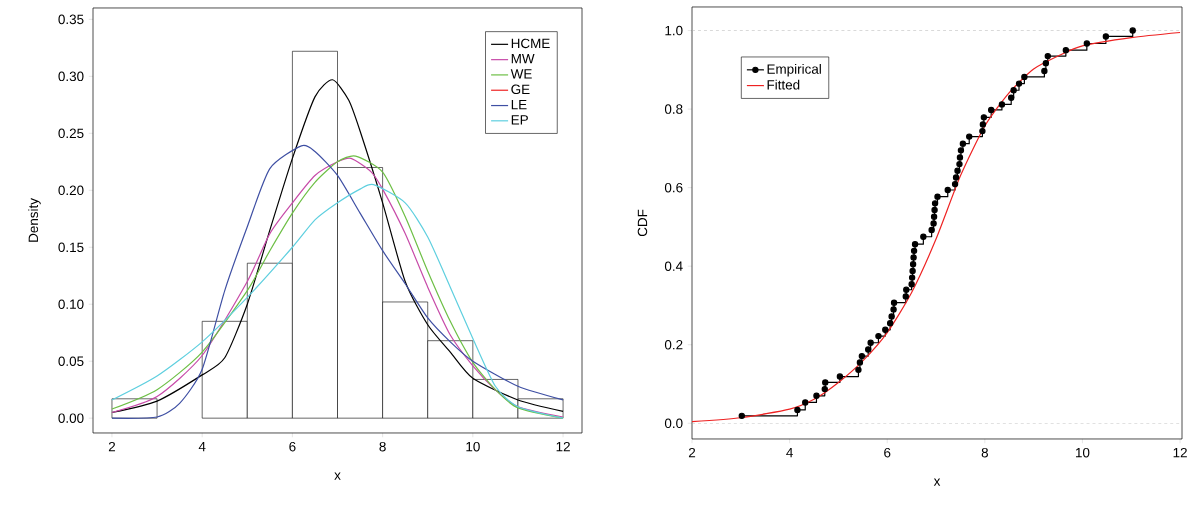  Describe the element at coordinates (642, 223) in the screenshot. I see `y-axis-title: CDF` at that location.